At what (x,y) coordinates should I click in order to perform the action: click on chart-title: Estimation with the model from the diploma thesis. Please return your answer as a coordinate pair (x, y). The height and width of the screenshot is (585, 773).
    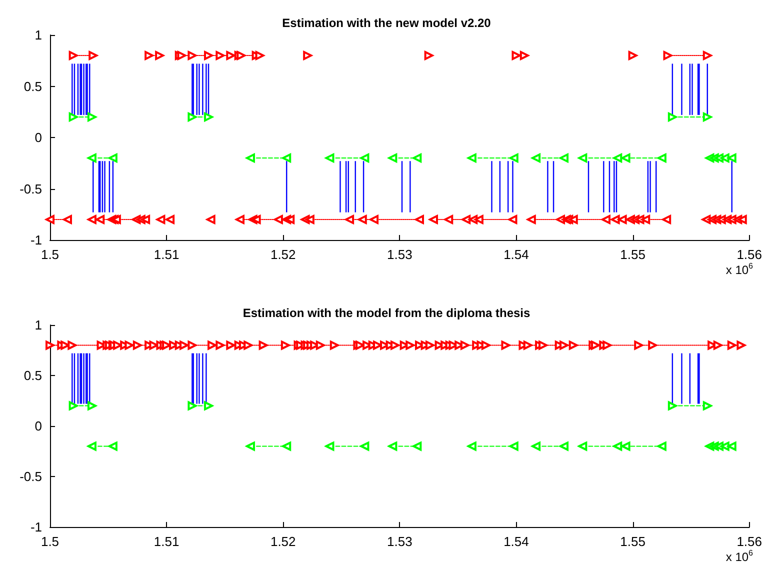
    Looking at the image, I should click on (386, 313).